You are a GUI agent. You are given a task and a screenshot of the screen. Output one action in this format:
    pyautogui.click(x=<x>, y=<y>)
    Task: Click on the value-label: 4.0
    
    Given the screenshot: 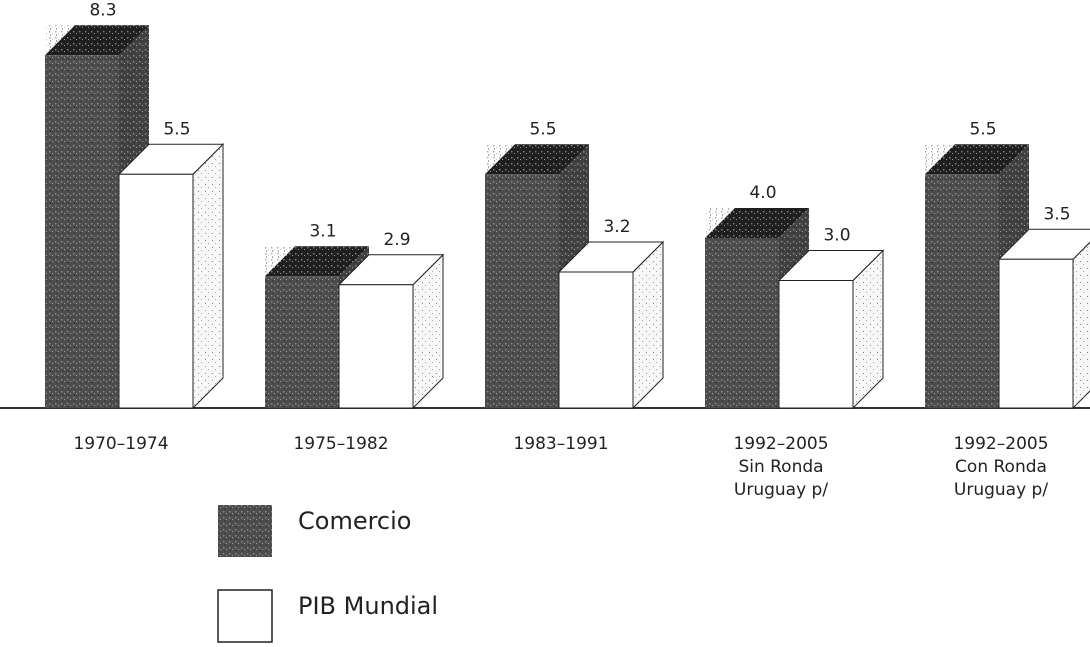 What is the action you would take?
    pyautogui.click(x=762, y=193)
    